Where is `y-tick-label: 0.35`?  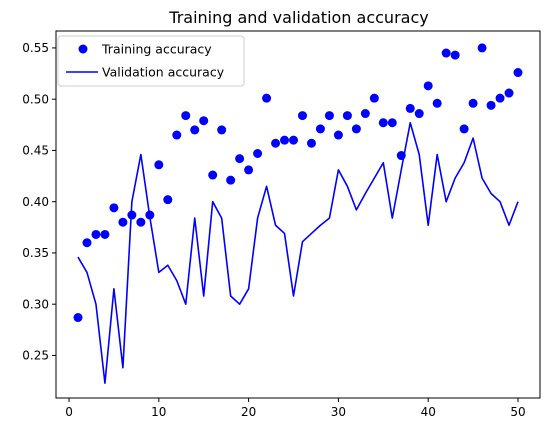 y-tick-label: 0.35 is located at coordinates (35, 253).